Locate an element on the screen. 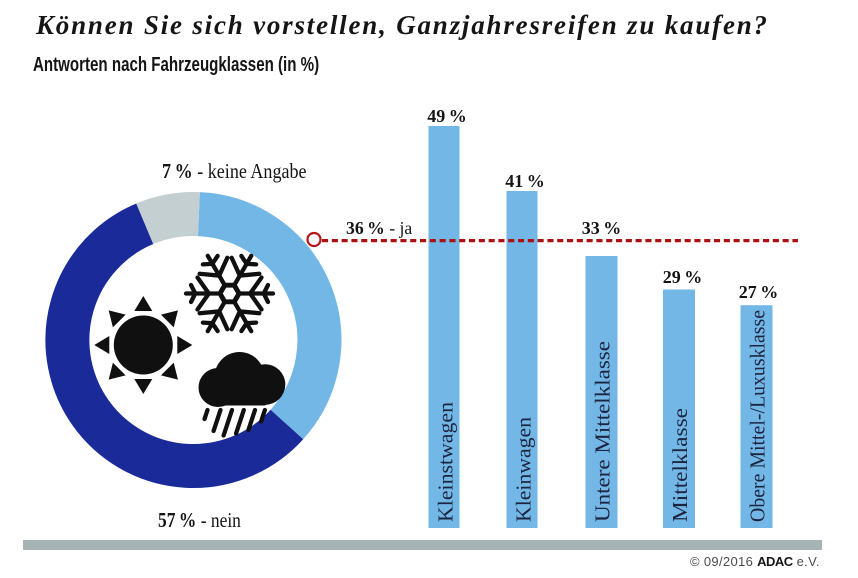 The width and height of the screenshot is (858, 578). svg-text: Kleinwagen is located at coordinates (523, 469).